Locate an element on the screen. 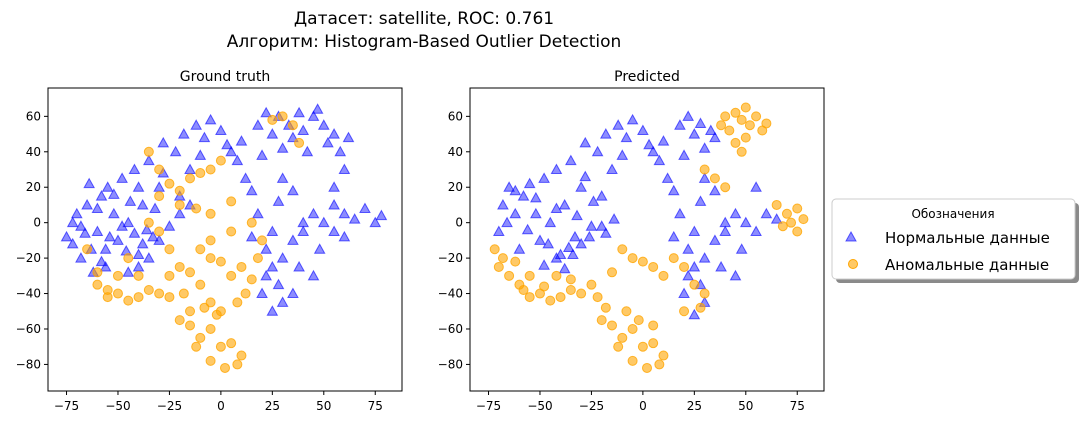  gt-ytick-label: 0 is located at coordinates (37, 223).